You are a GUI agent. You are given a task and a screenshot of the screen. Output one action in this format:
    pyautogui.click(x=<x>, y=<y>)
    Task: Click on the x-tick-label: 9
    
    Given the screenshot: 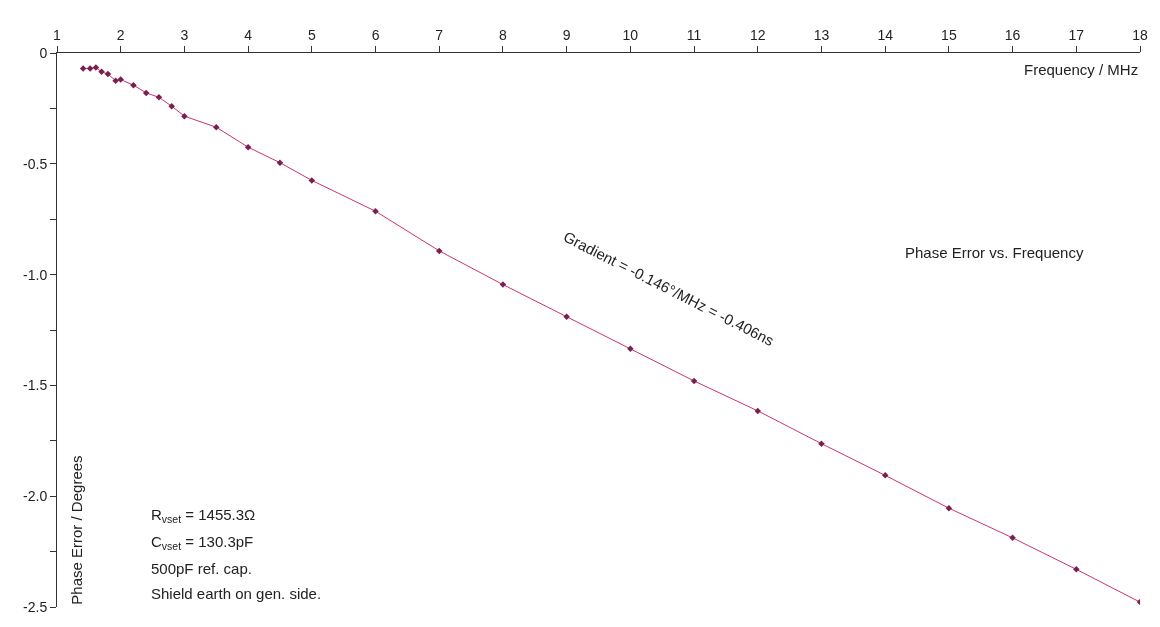 What is the action you would take?
    pyautogui.click(x=566, y=35)
    